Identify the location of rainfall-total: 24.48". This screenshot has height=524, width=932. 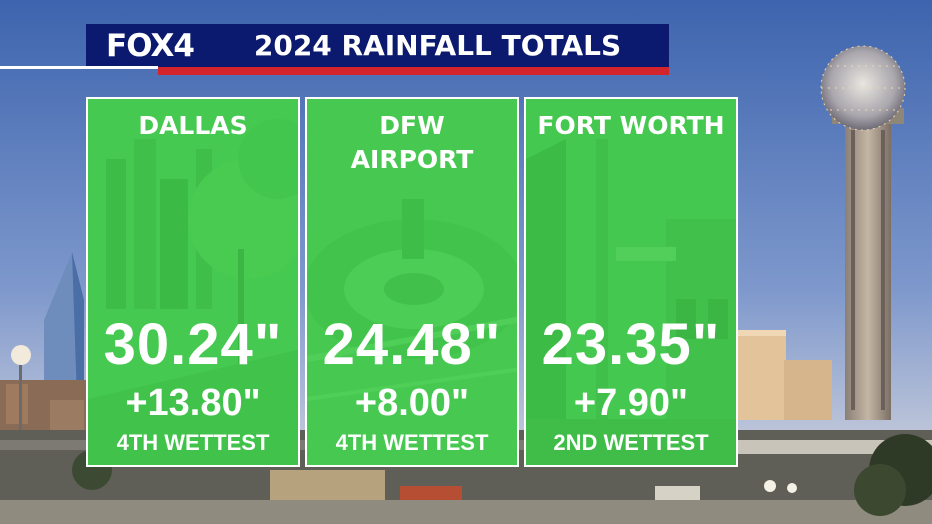
(412, 344).